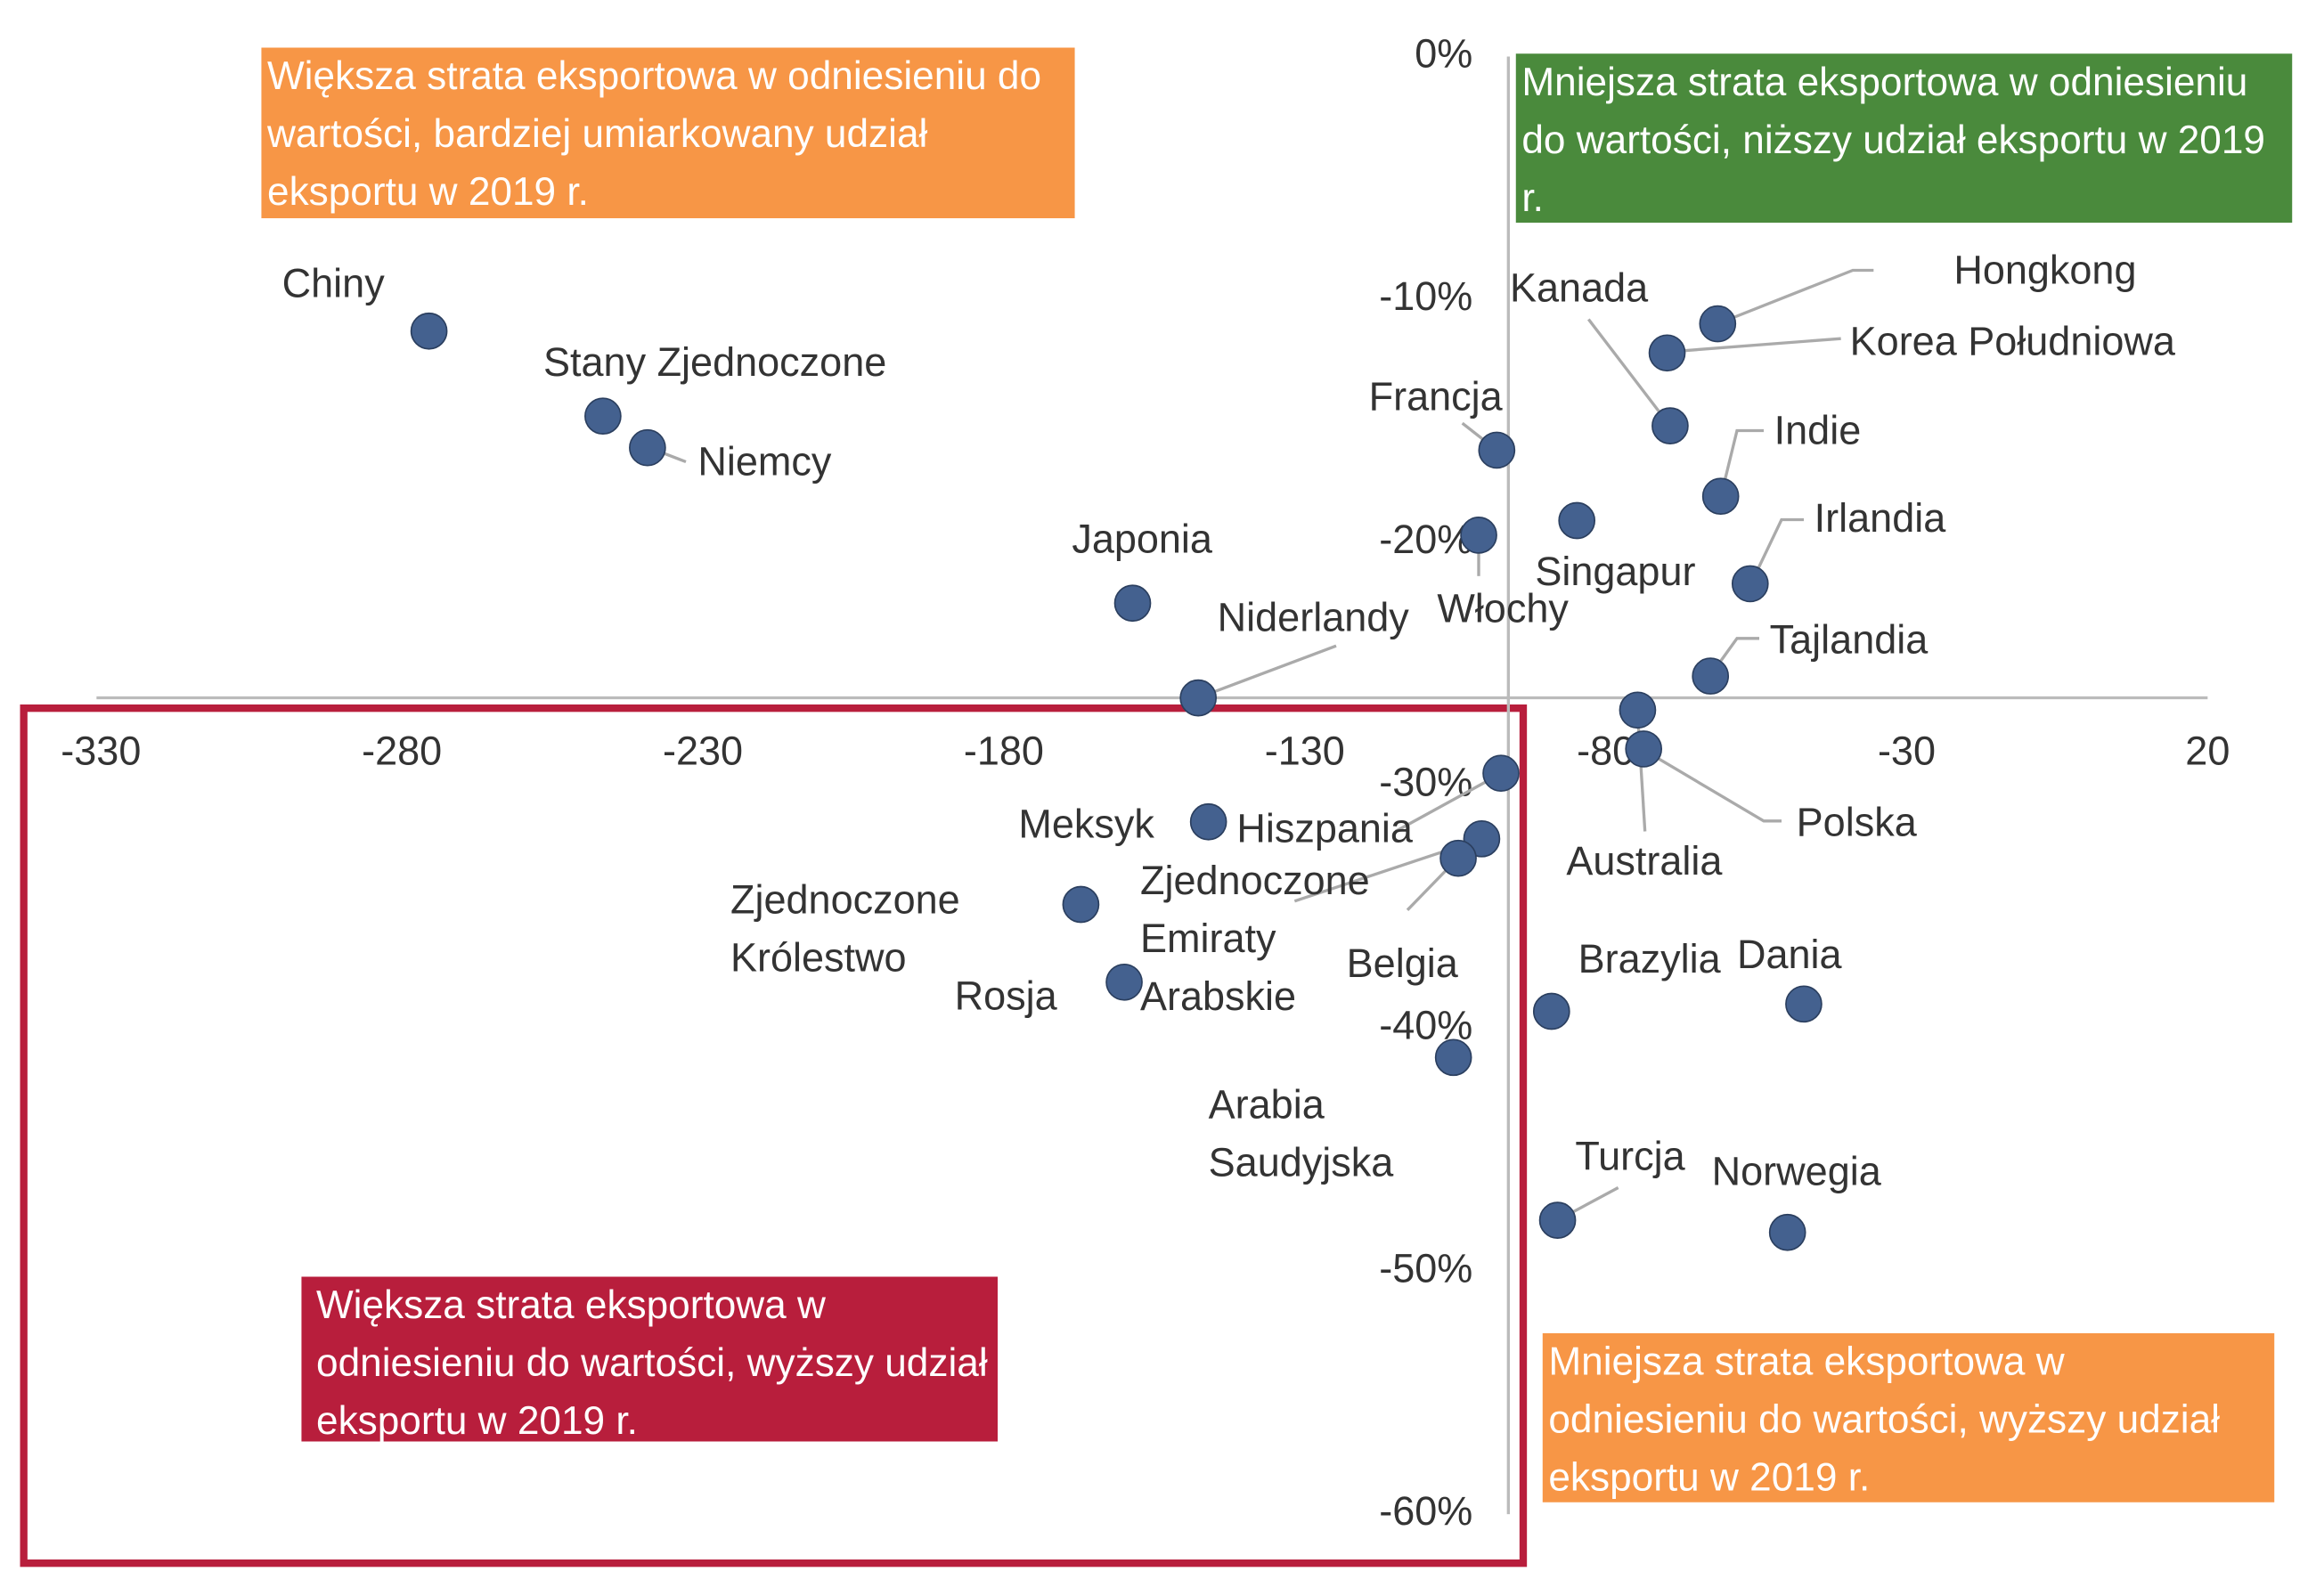 Image resolution: width=2316 pixels, height=1596 pixels. Describe the element at coordinates (845, 928) in the screenshot. I see `point-label: Zjednoczone Królestwo` at that location.